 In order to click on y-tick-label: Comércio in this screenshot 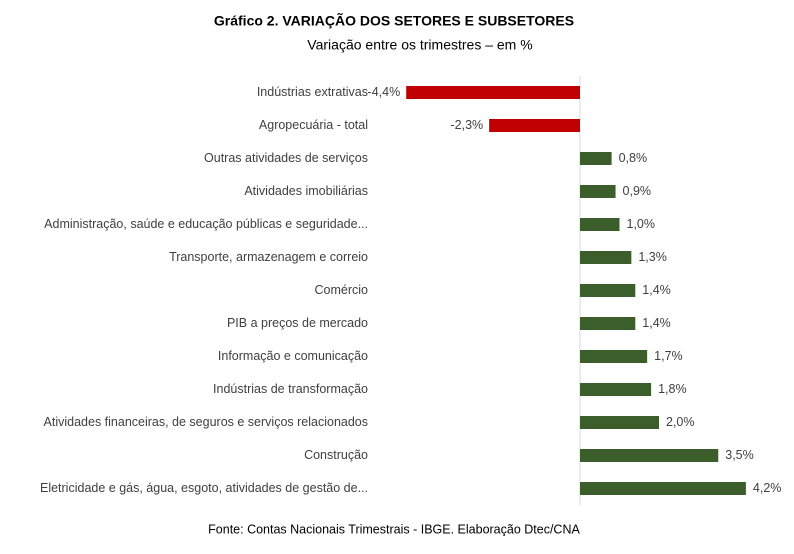, I will do `click(342, 290)`.